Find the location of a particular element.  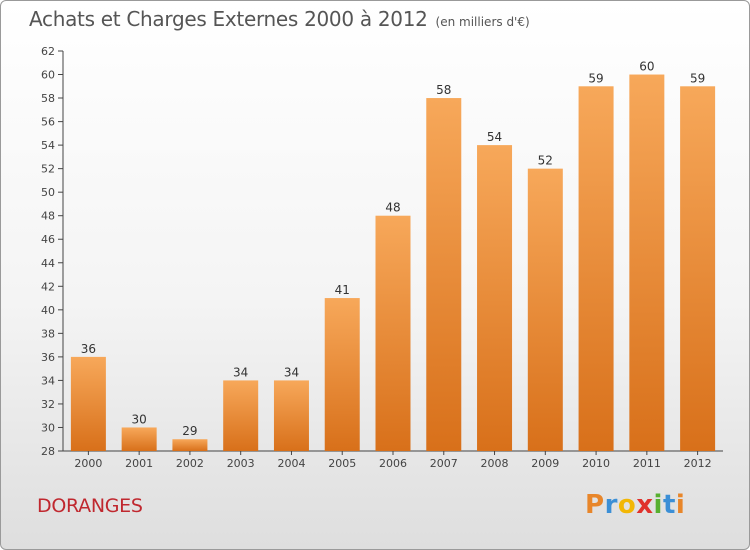

bar-2003 is located at coordinates (241, 415).